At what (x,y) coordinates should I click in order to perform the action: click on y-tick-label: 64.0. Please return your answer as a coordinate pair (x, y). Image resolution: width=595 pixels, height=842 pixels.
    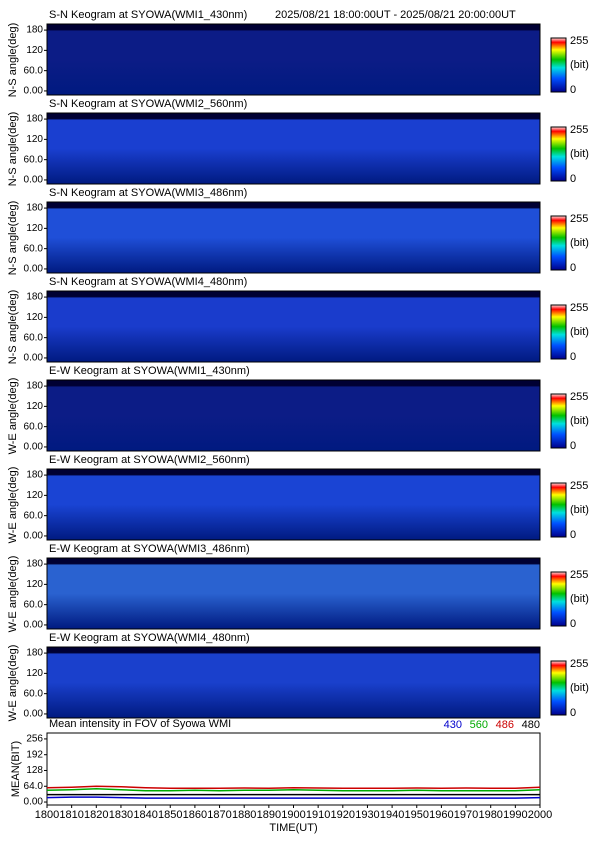
    Looking at the image, I should click on (34, 786).